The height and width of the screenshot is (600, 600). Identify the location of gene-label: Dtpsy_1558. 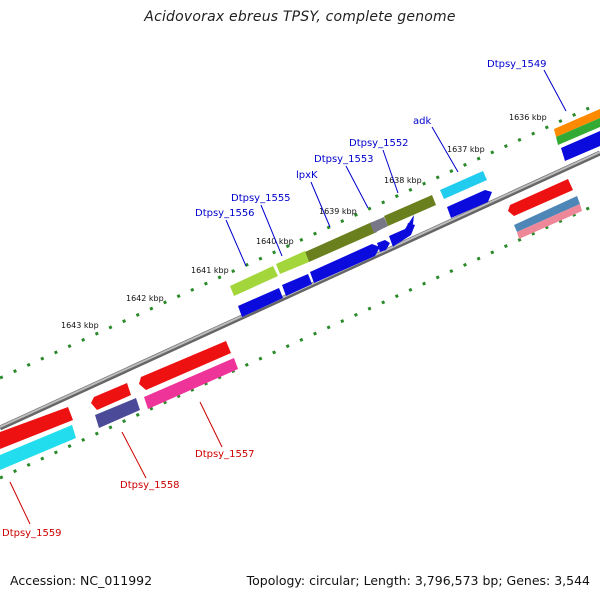
(150, 485).